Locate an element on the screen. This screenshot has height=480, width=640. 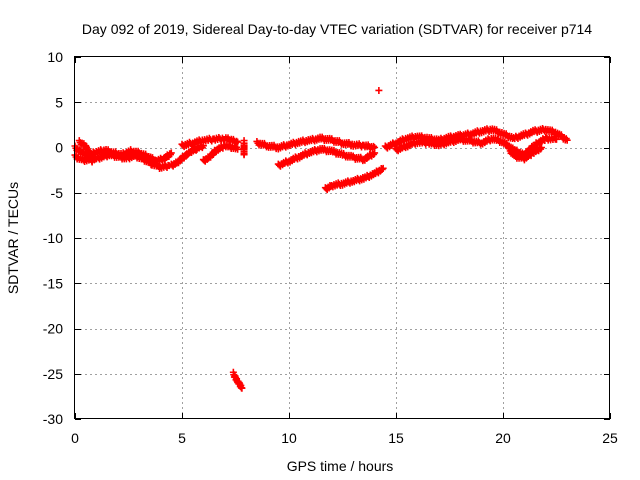
y-tick-label: -30 is located at coordinates (53, 419).